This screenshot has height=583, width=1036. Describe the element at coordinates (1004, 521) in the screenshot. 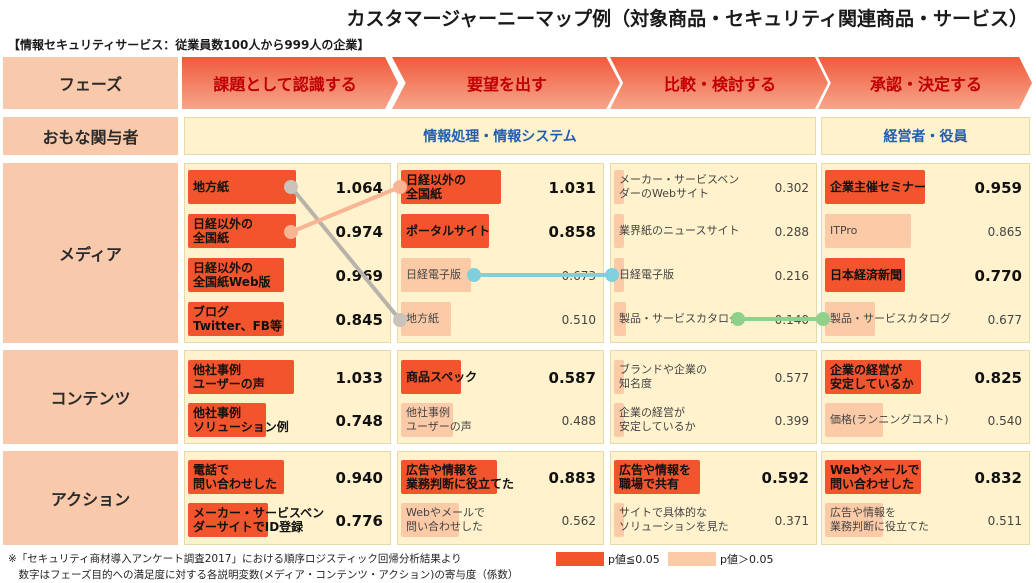

I see `action-item-value: 0.511` at that location.